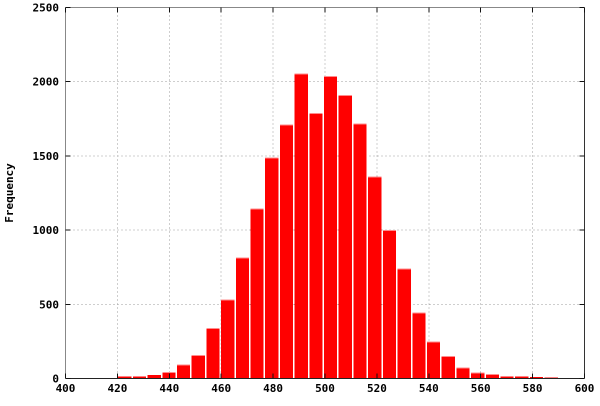  What do you see at coordinates (117, 388) in the screenshot?
I see `x-tick-label: 420` at bounding box center [117, 388].